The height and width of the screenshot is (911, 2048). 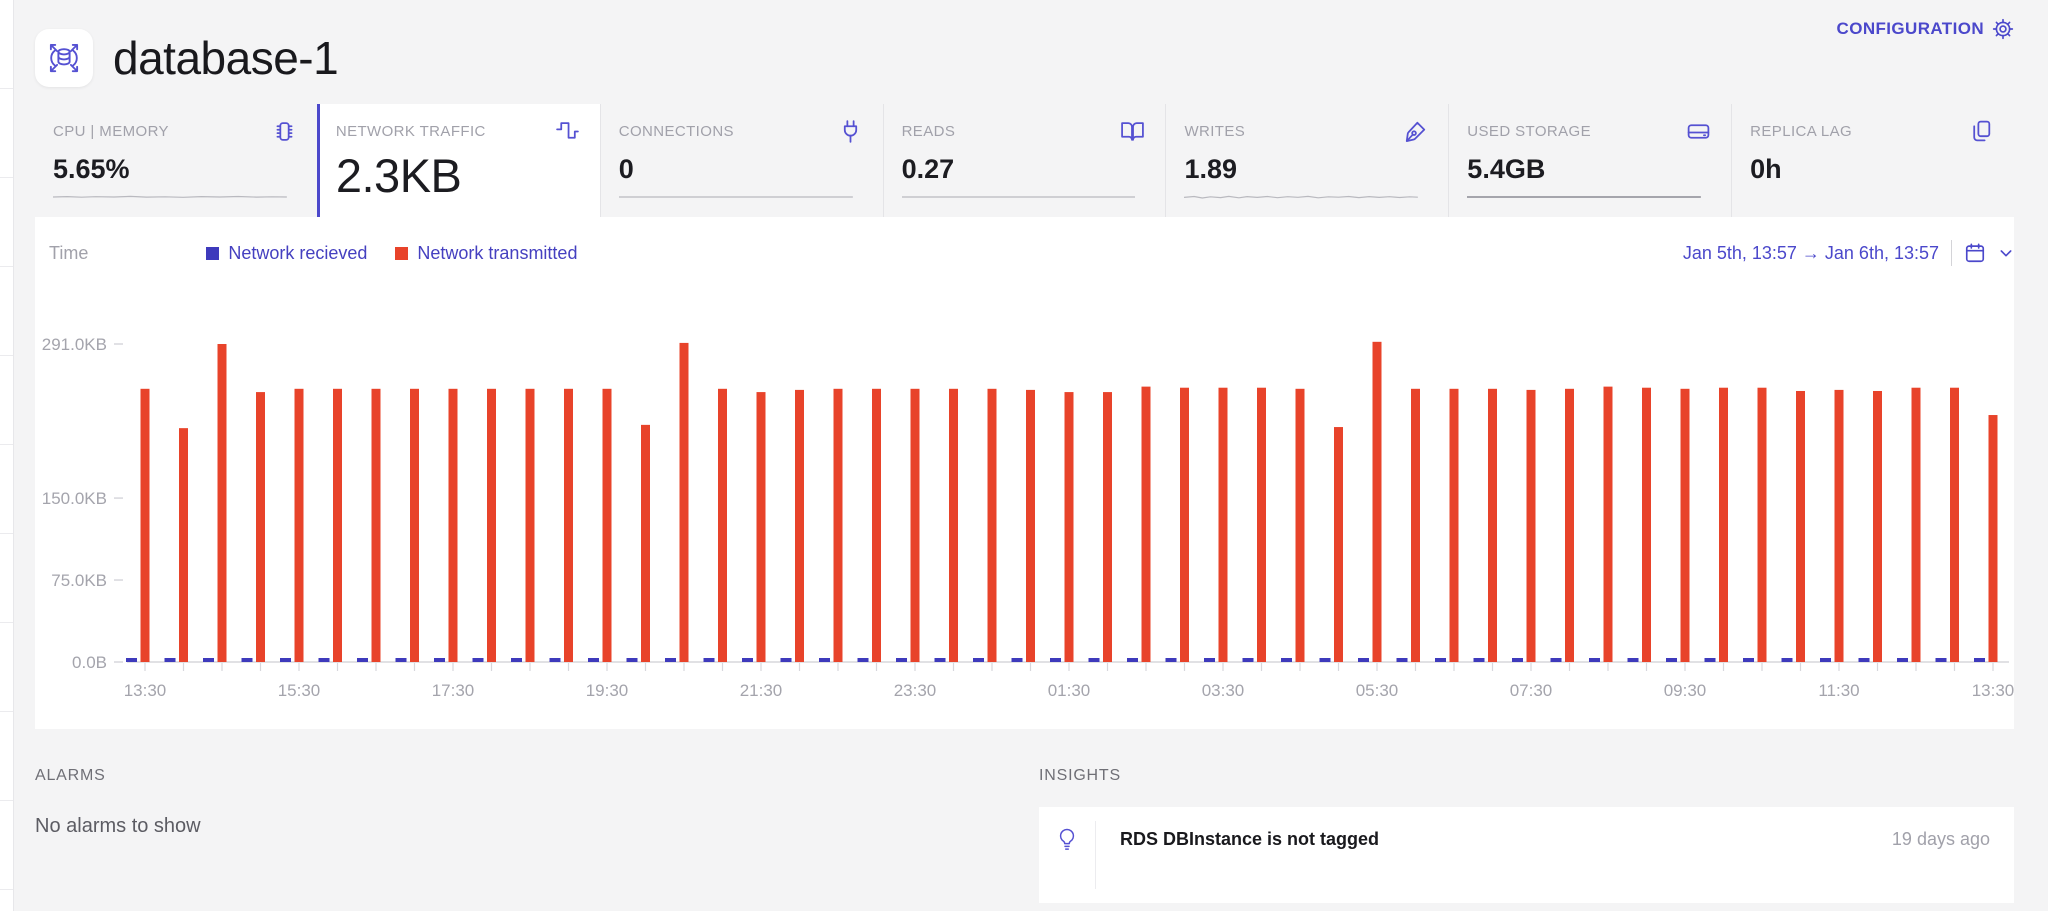 What do you see at coordinates (1133, 131) in the screenshot?
I see `book-open-icon` at bounding box center [1133, 131].